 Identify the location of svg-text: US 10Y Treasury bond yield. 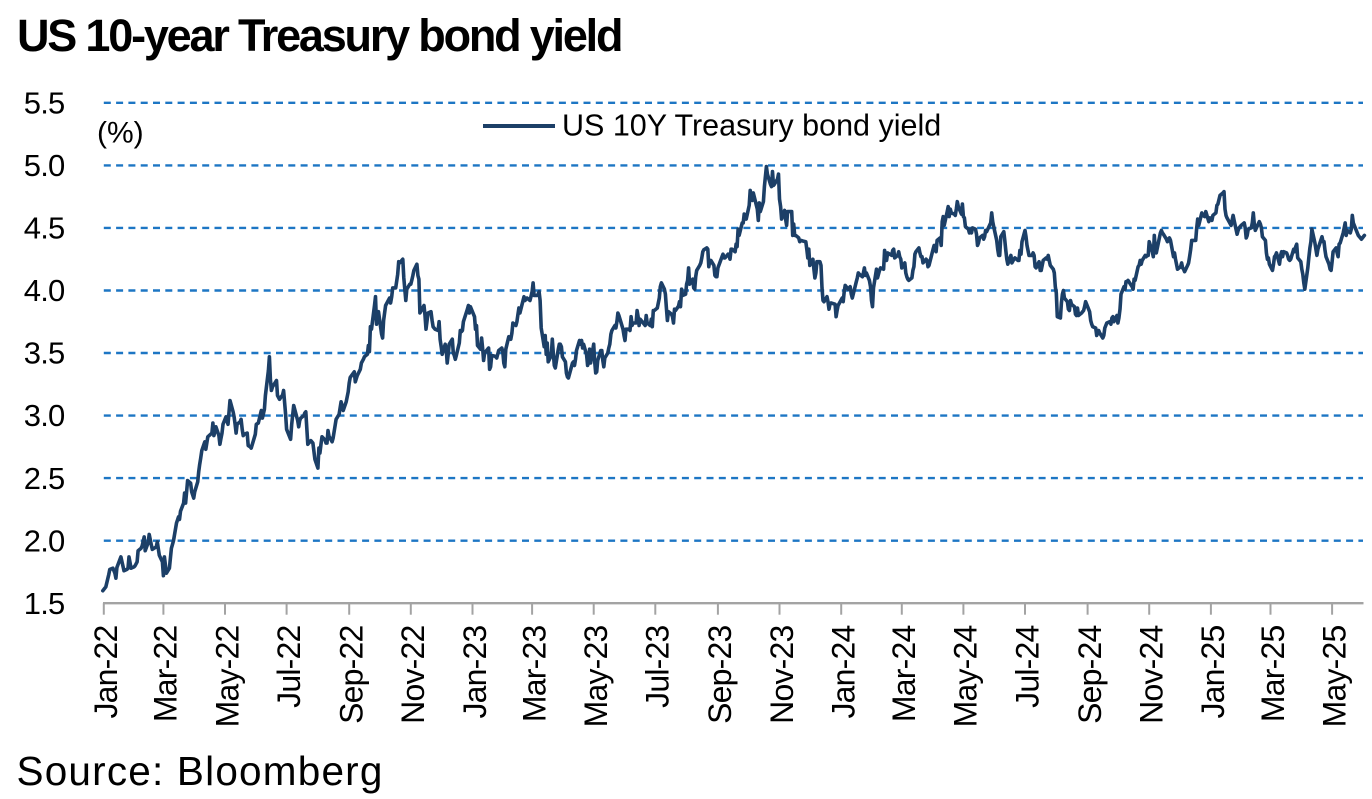
(751, 126).